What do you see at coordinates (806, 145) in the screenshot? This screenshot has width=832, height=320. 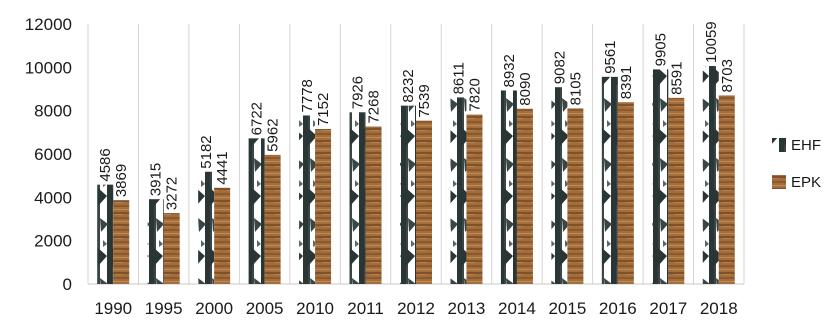 I see `legend-label-ehf: EHF` at bounding box center [806, 145].